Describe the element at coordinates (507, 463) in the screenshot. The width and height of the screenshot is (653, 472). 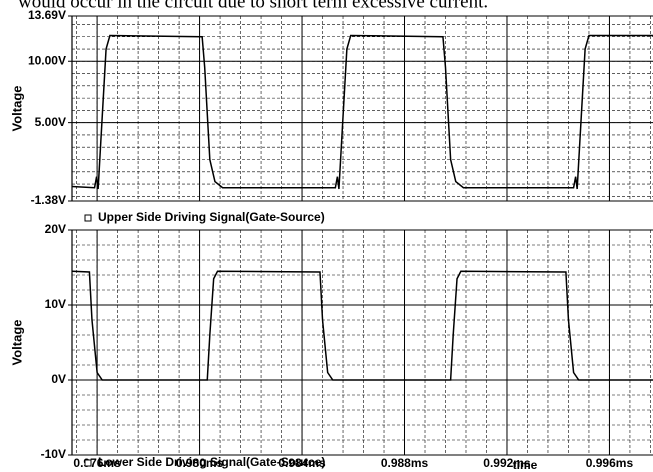
I see `x-tick-label: 0.992ms` at that location.